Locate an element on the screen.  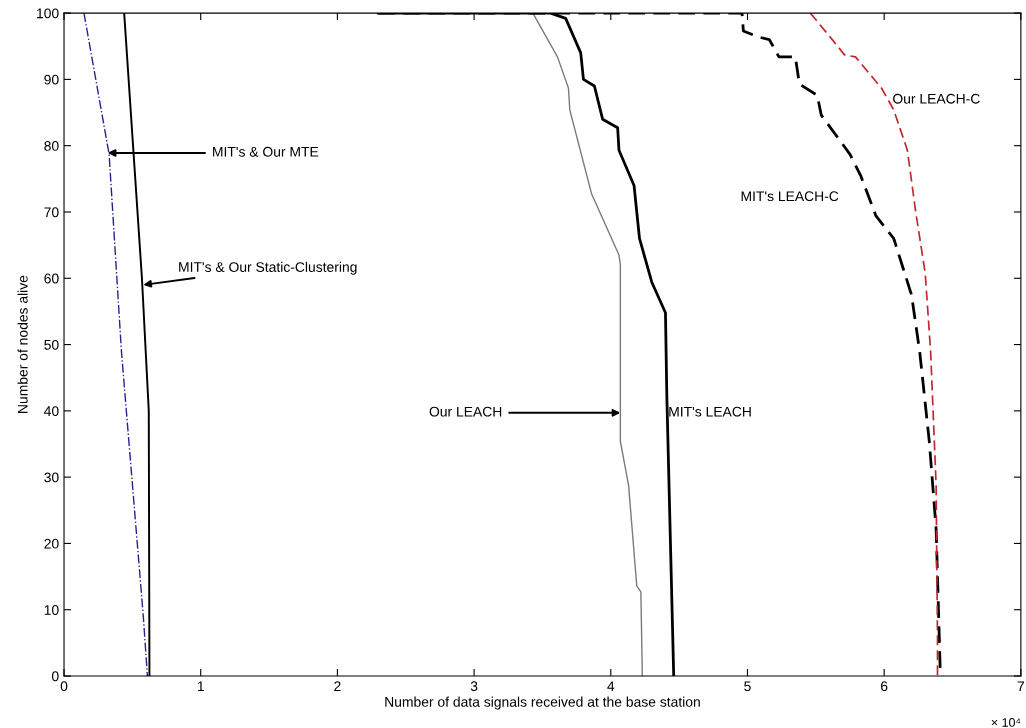
annotation: MIT's & Our Static-Clustering is located at coordinates (268, 268).